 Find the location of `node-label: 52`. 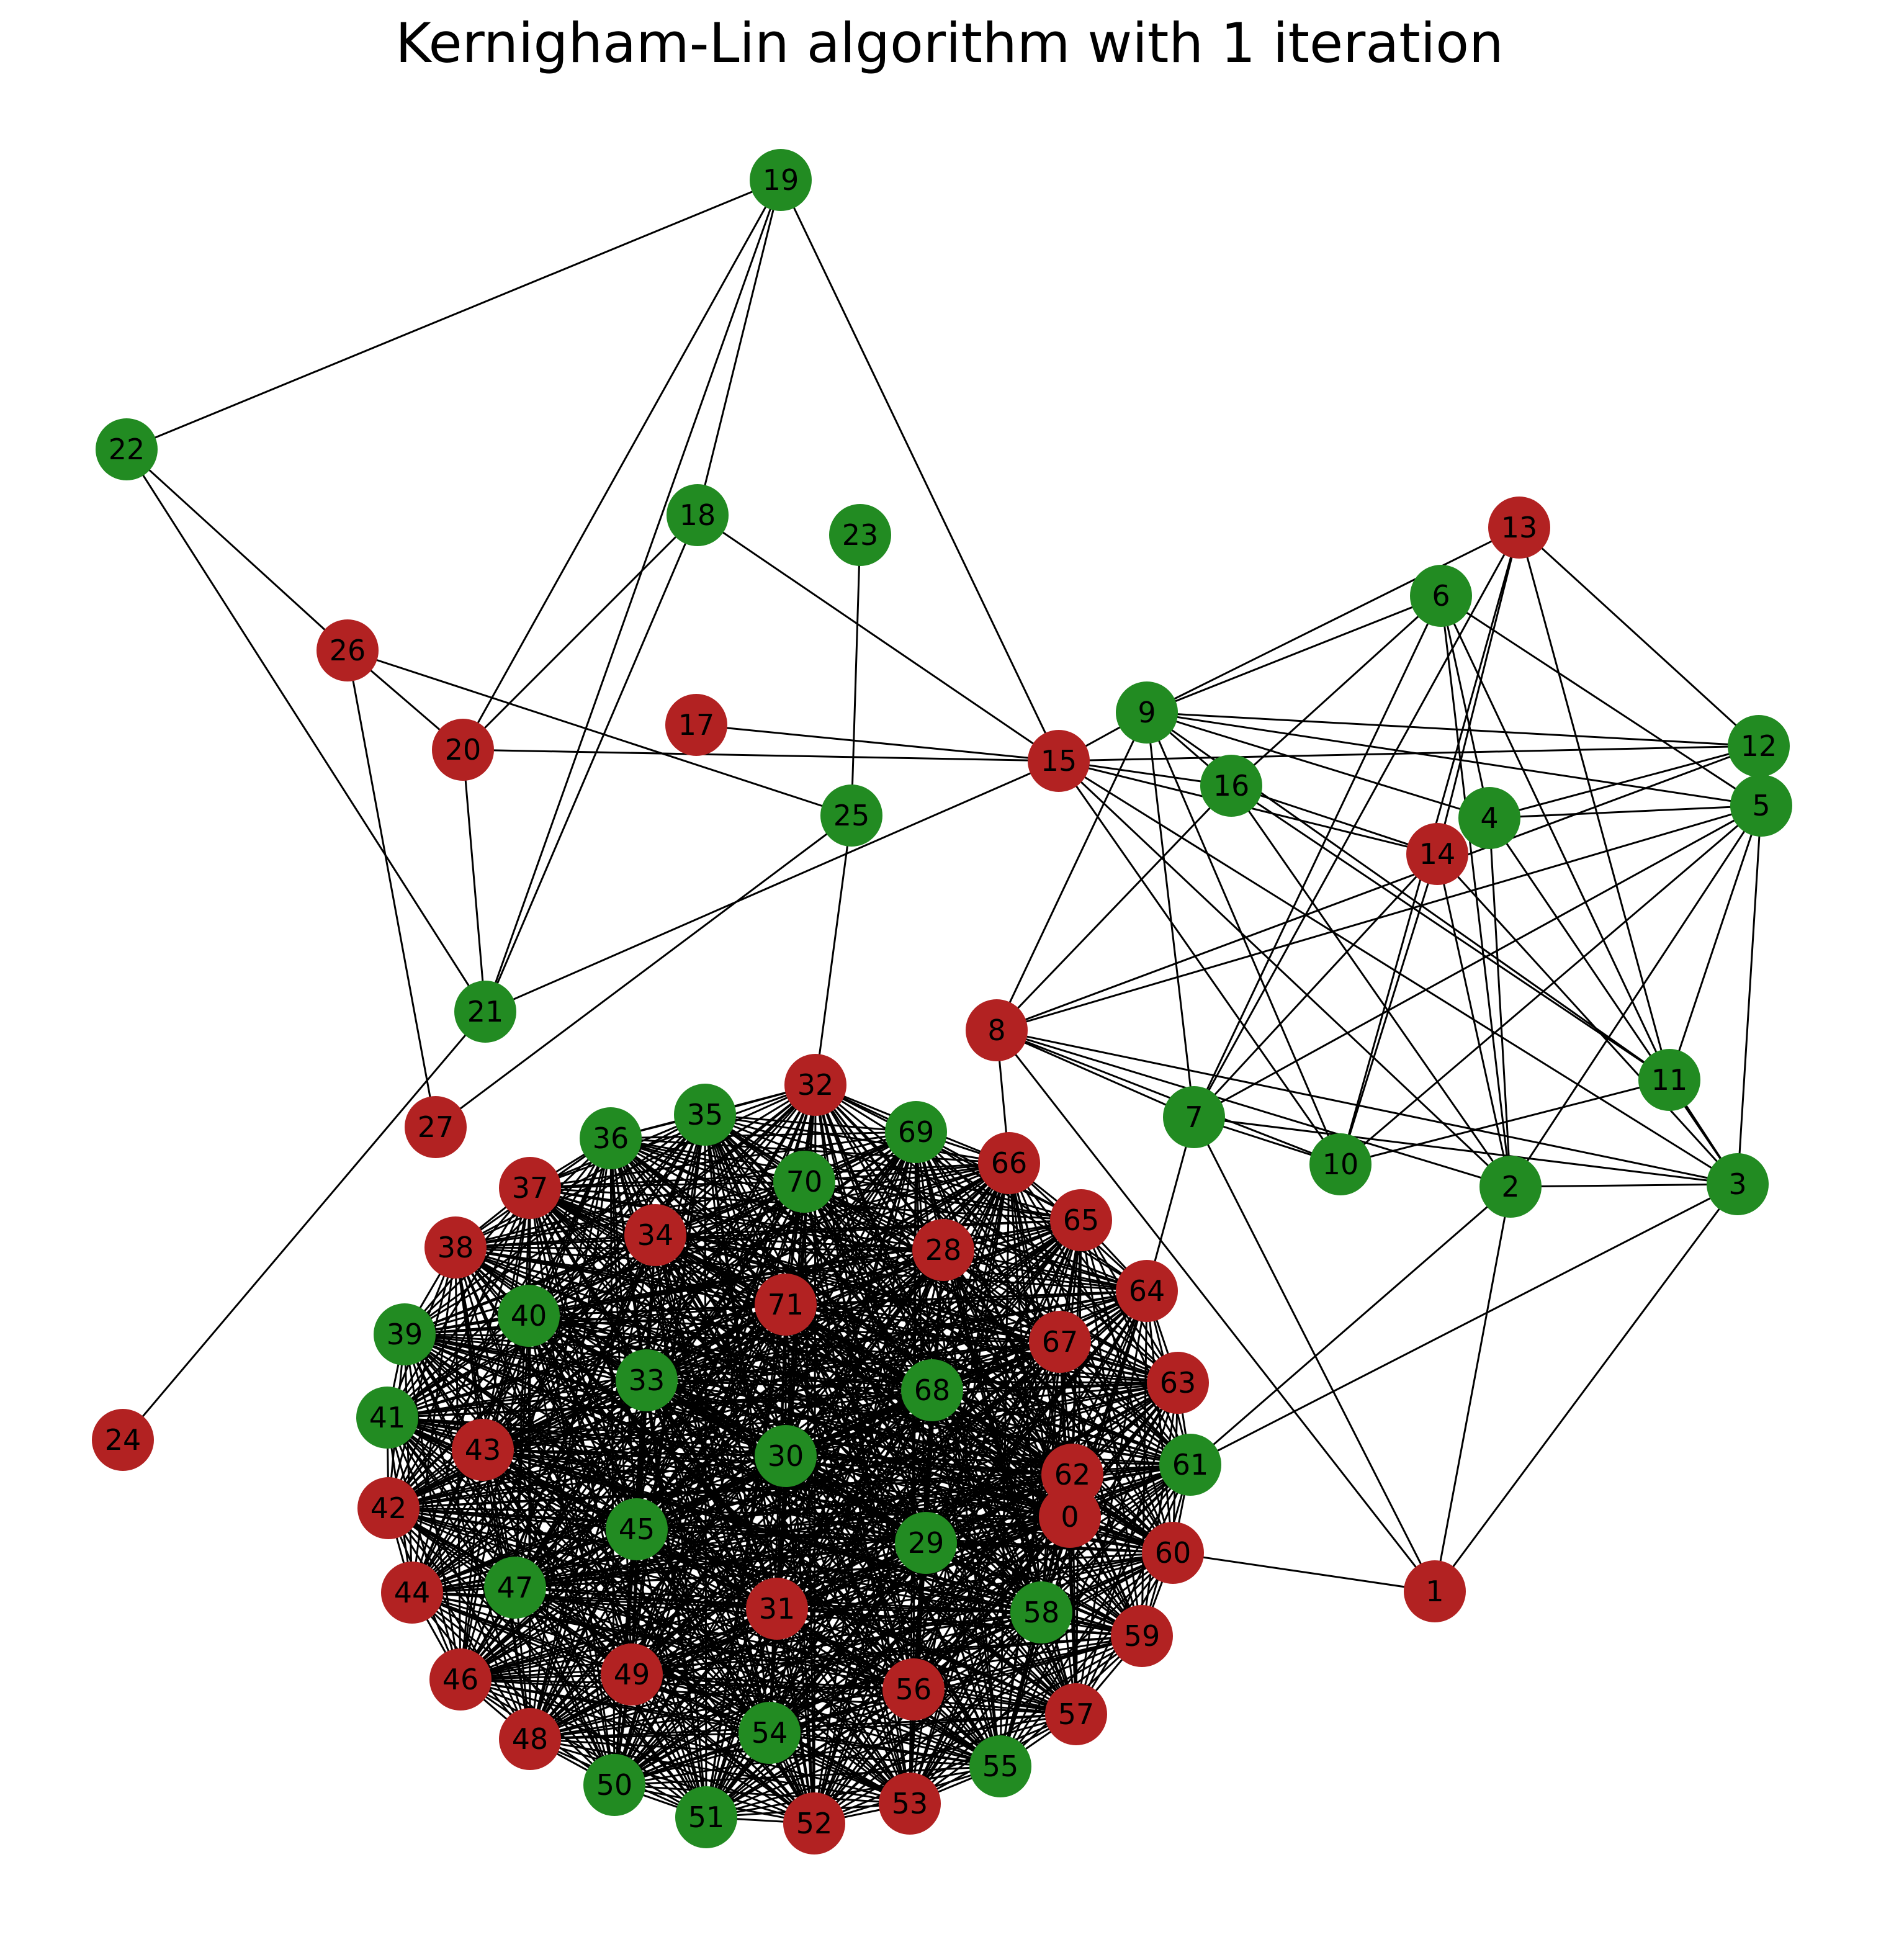

node-label: 52 is located at coordinates (815, 1823).